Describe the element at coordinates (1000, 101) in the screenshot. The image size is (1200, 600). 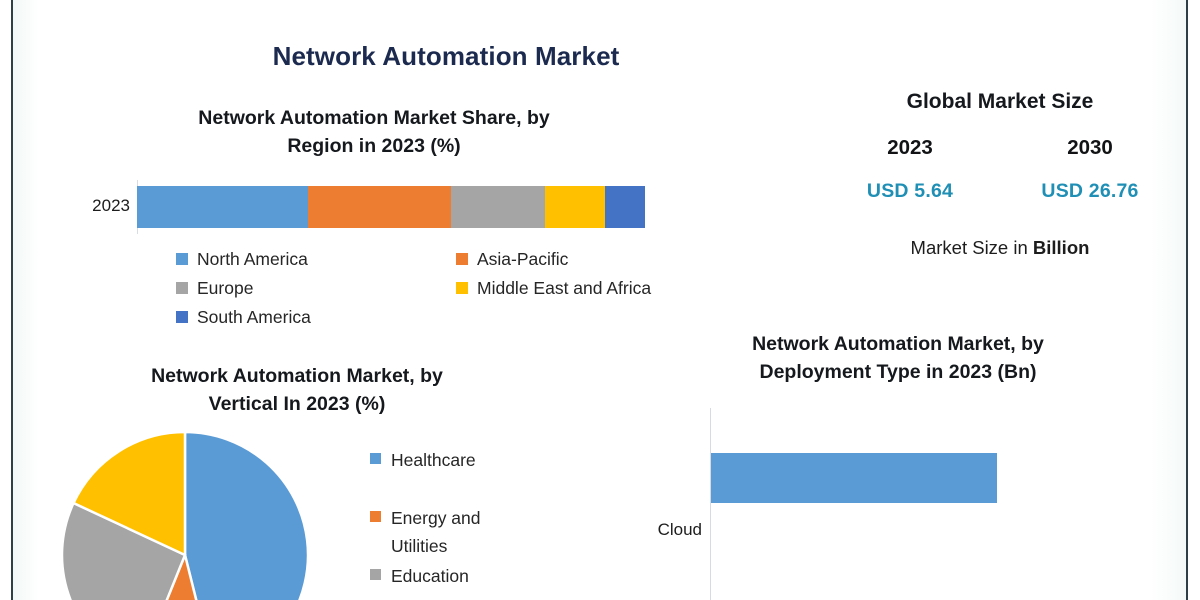
I see `global-market-size-heading: Global Market Size` at that location.